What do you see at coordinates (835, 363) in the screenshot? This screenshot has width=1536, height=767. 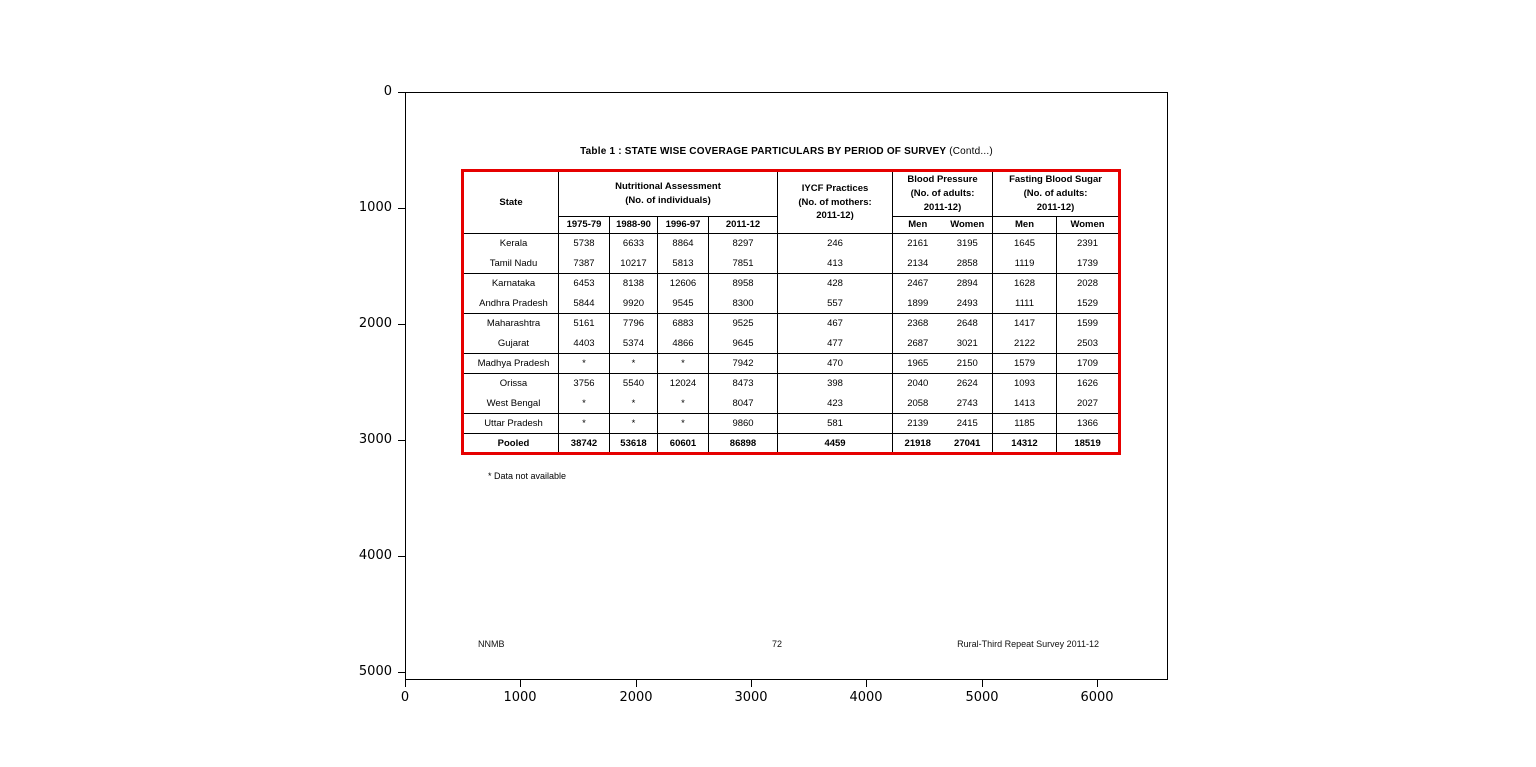 I see `value-cell: 470` at bounding box center [835, 363].